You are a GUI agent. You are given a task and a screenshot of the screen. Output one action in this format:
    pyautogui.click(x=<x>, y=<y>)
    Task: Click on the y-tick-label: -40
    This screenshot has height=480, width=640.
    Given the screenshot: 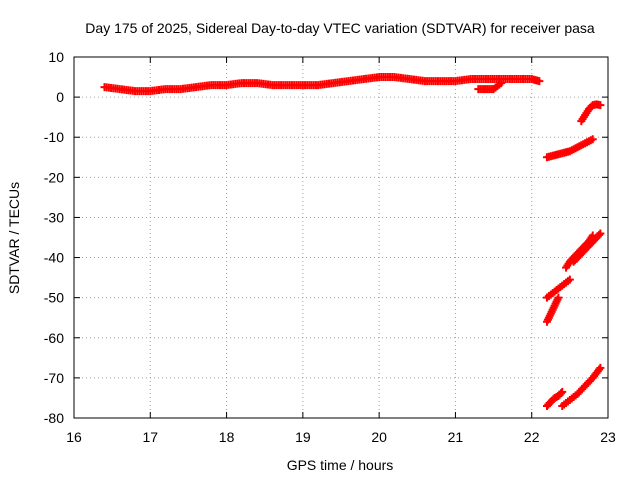 What is the action you would take?
    pyautogui.click(x=54, y=258)
    